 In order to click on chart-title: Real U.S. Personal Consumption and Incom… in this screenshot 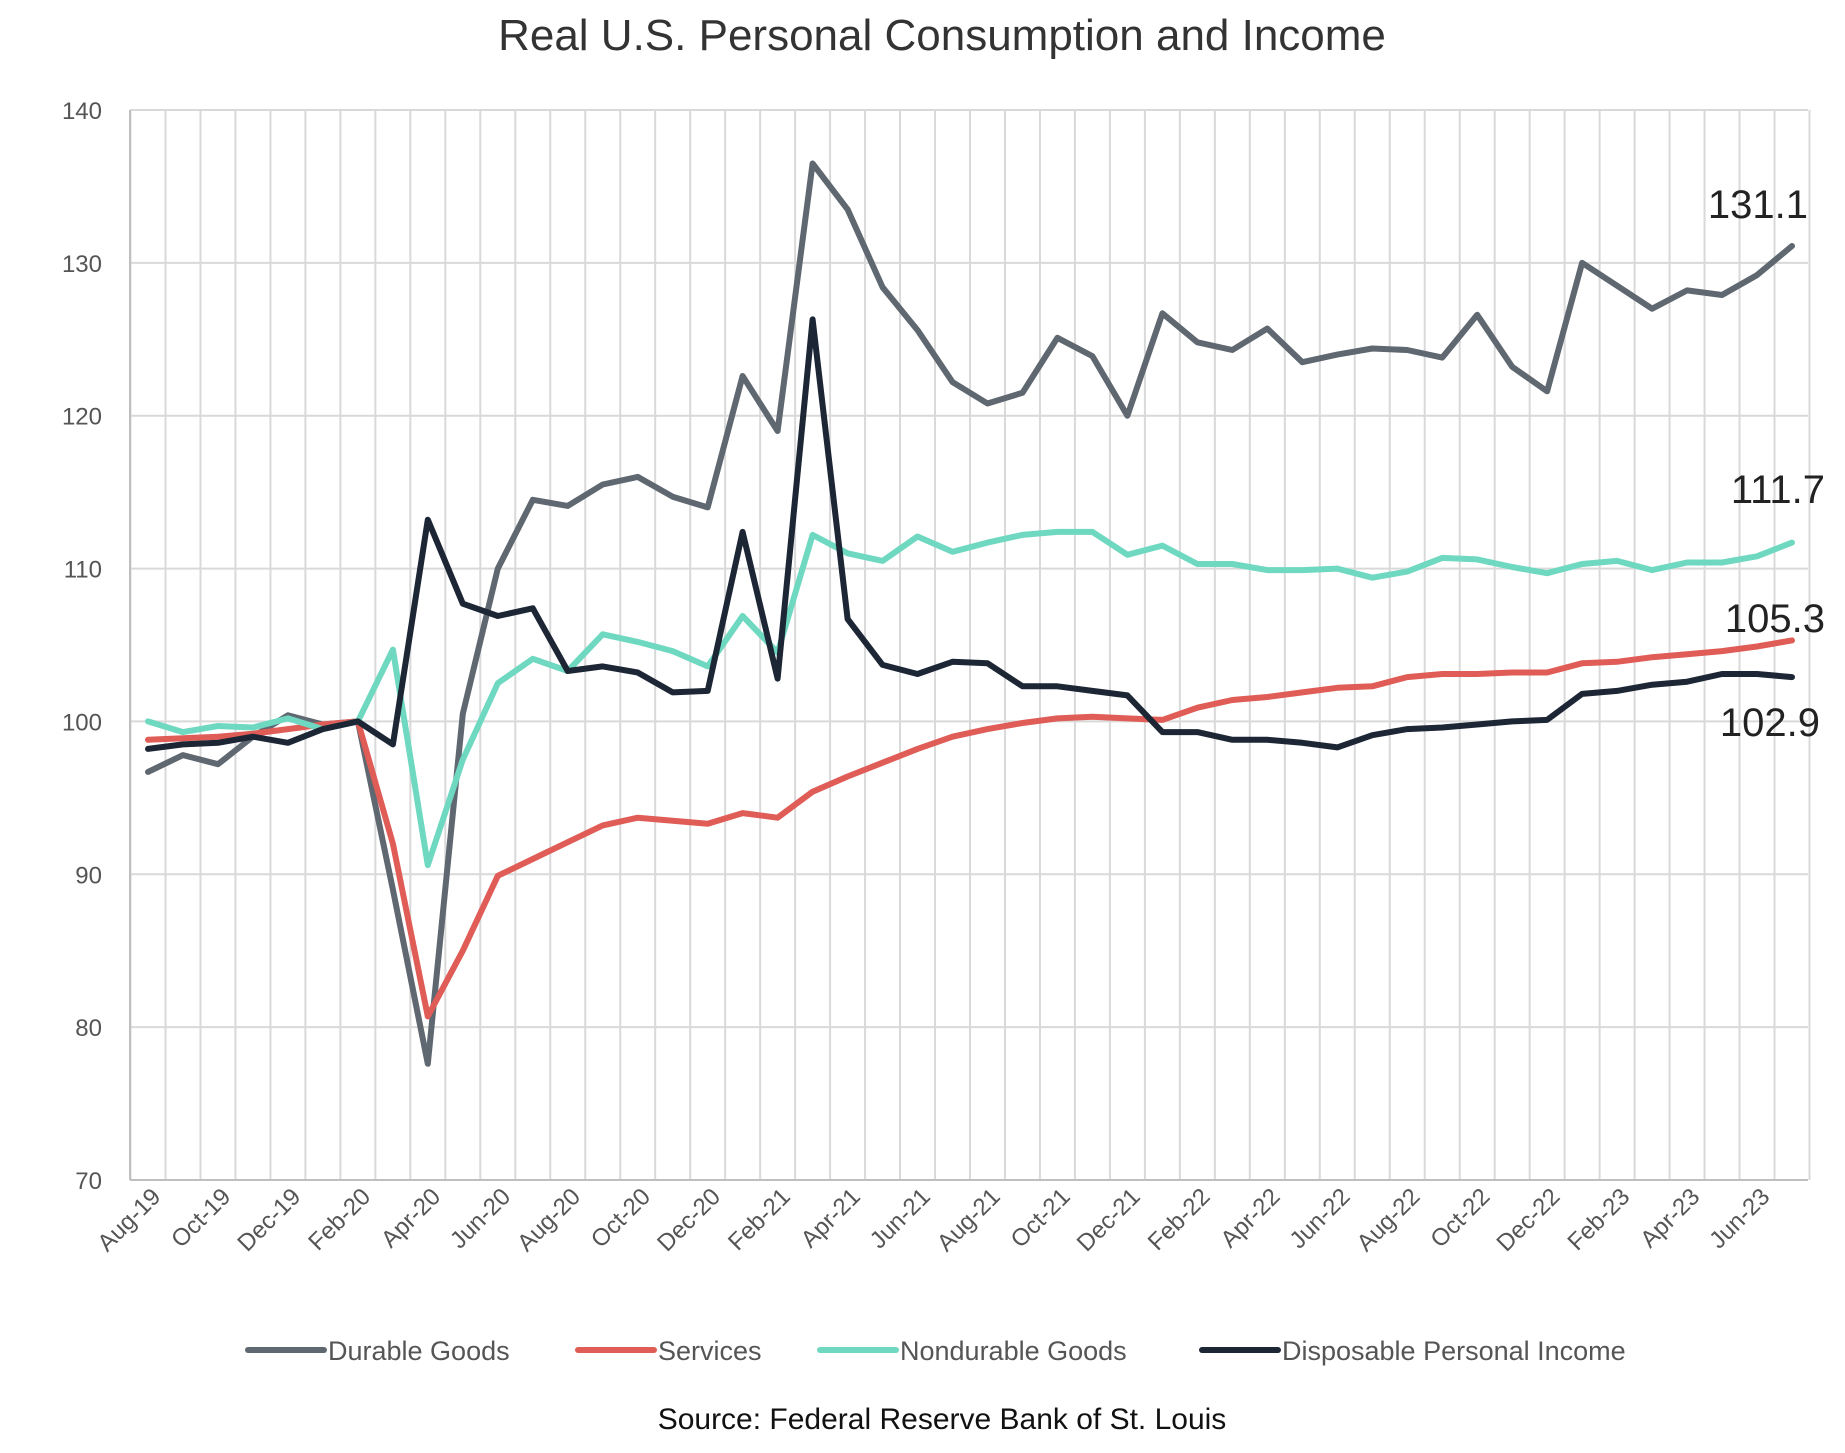, I will do `click(942, 35)`.